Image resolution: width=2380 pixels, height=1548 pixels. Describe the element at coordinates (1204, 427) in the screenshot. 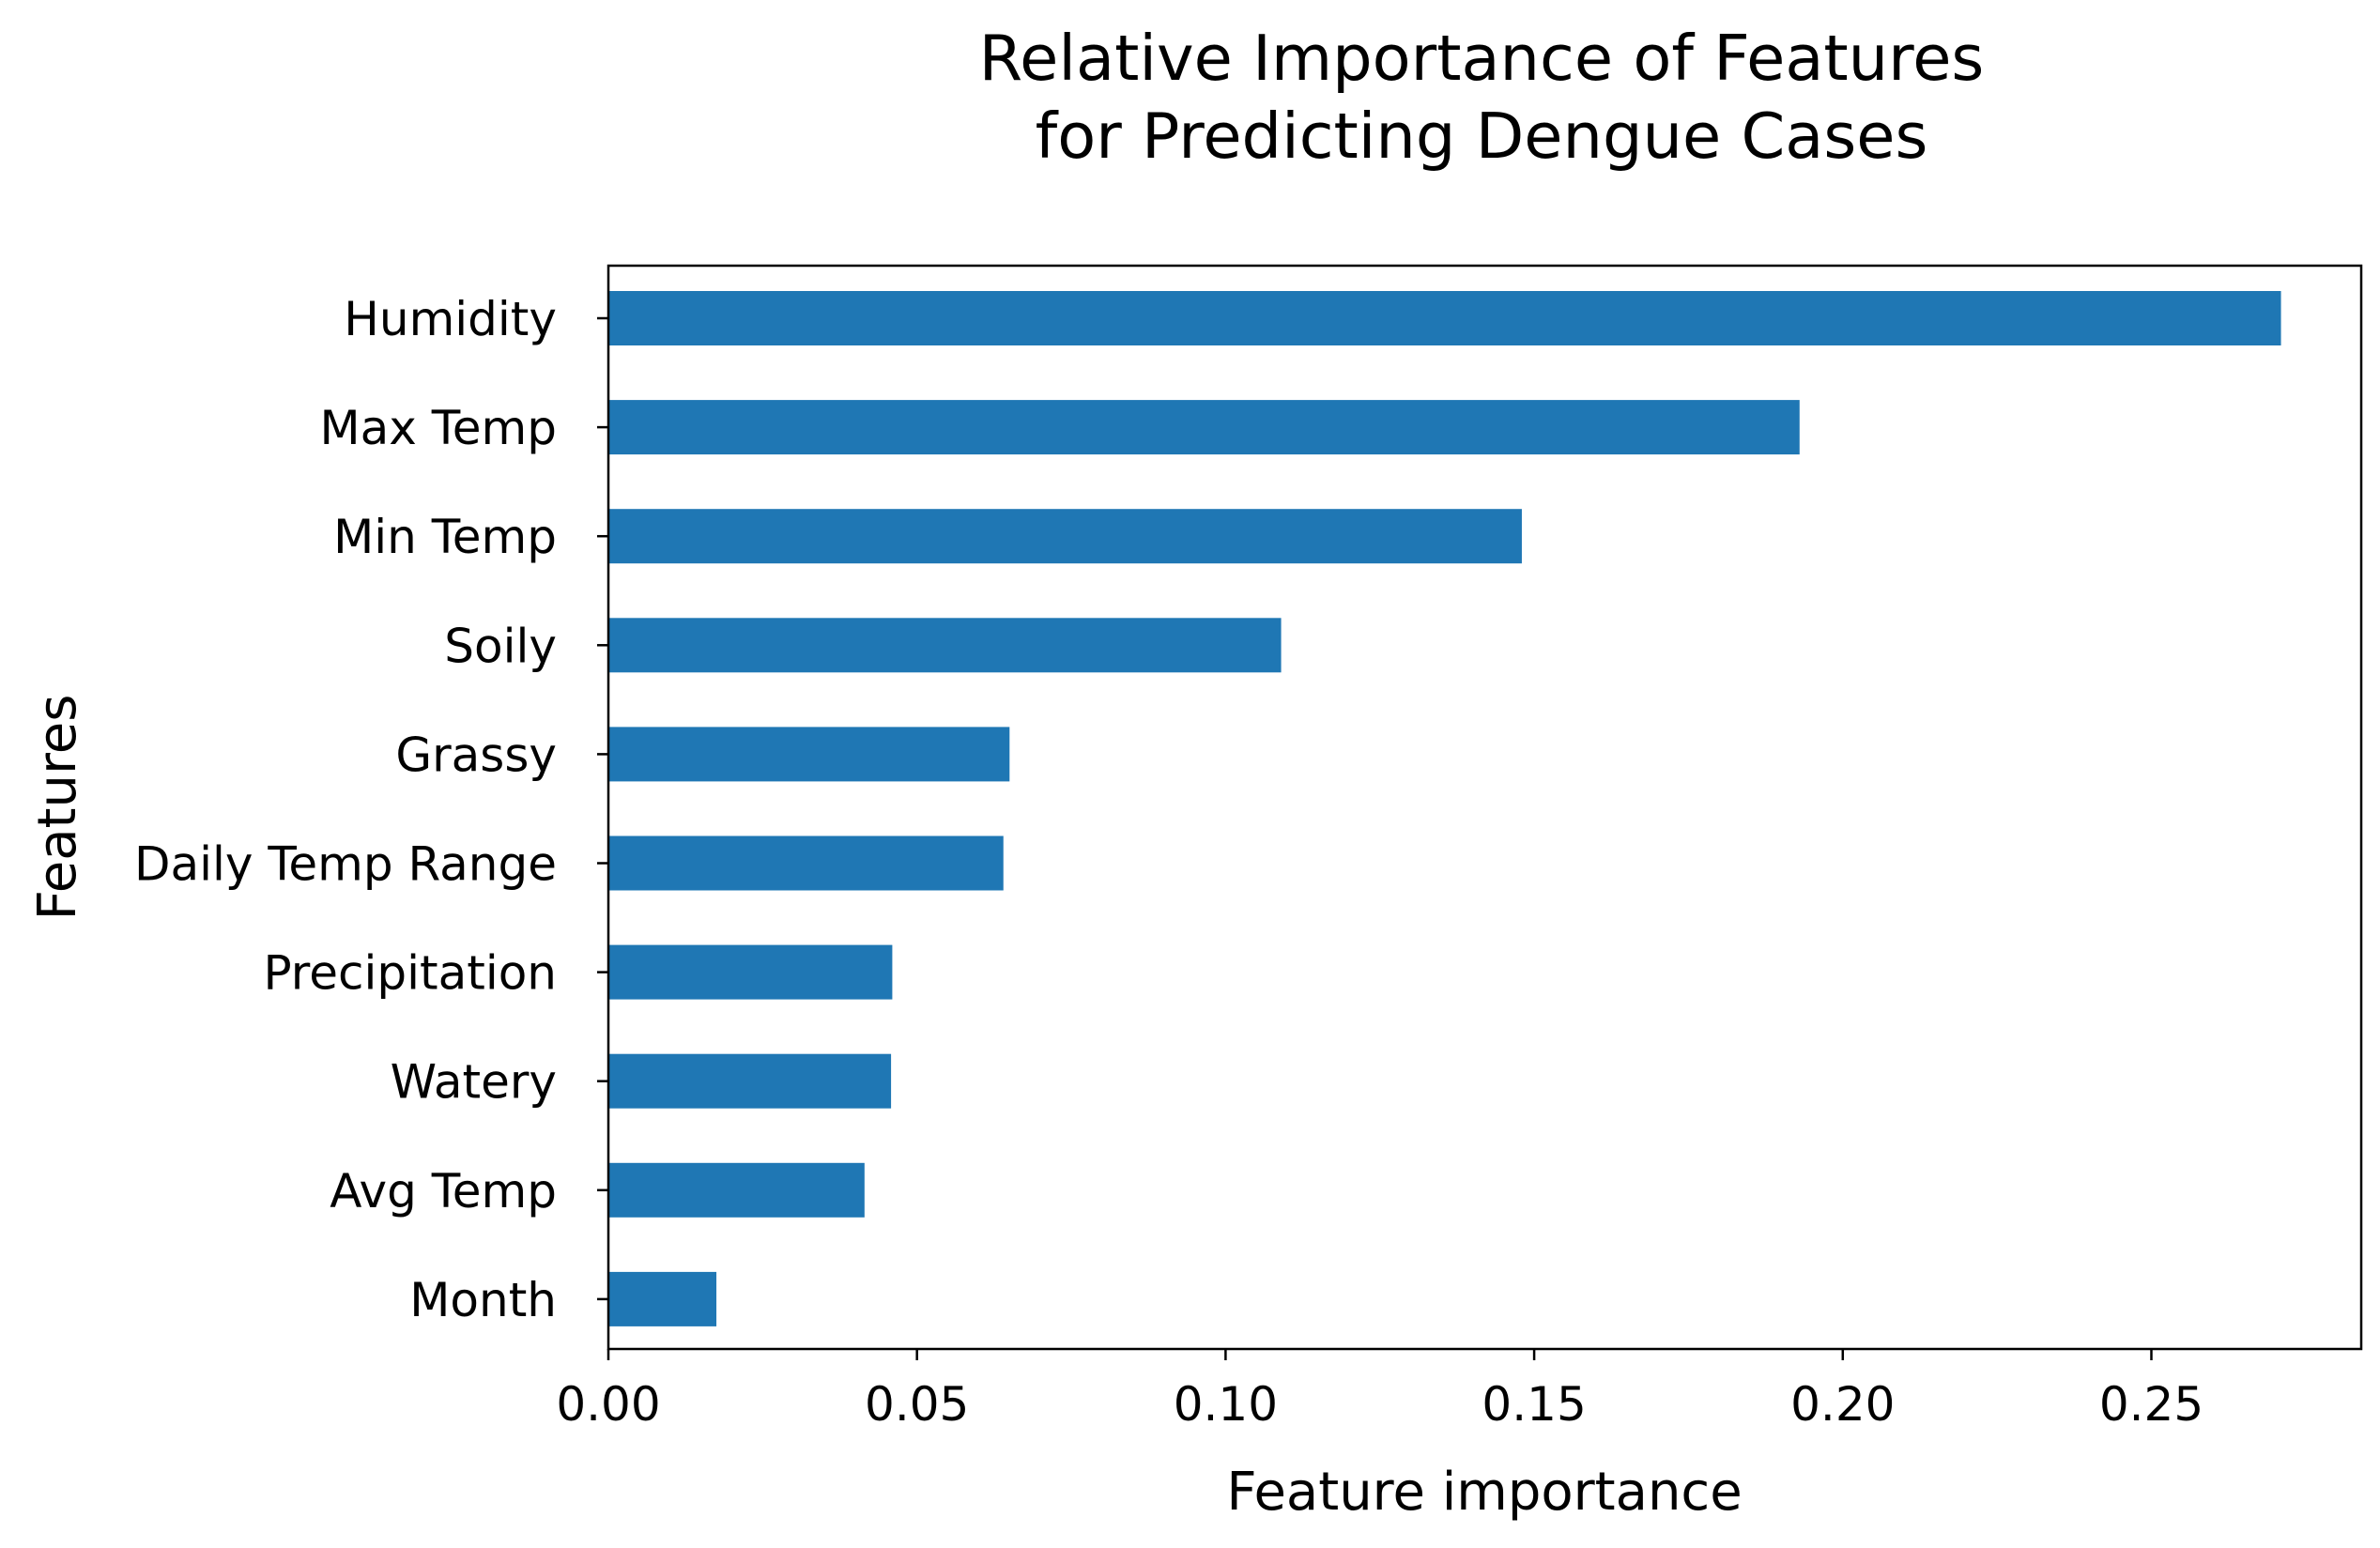

I see `bar-max-temp` at that location.